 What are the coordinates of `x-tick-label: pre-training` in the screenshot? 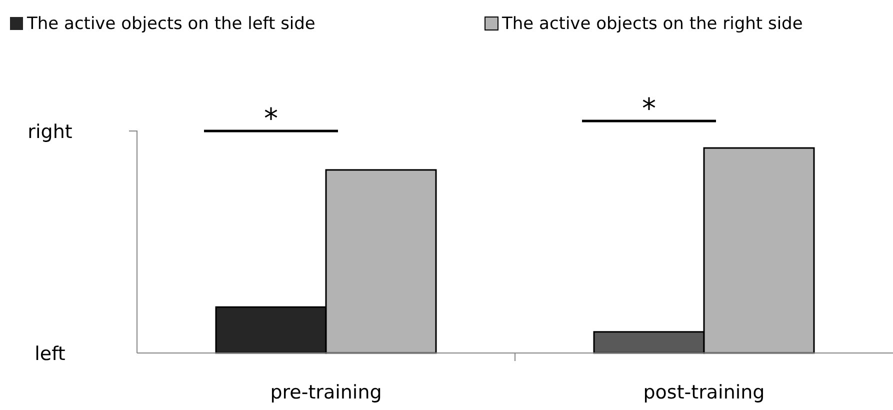 It's located at (326, 392).